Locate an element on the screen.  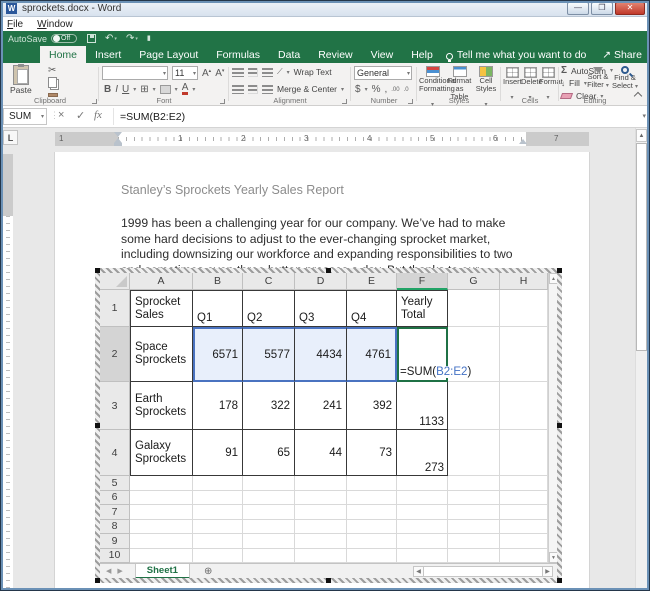
col-header-b: B is located at coordinates (218, 281).